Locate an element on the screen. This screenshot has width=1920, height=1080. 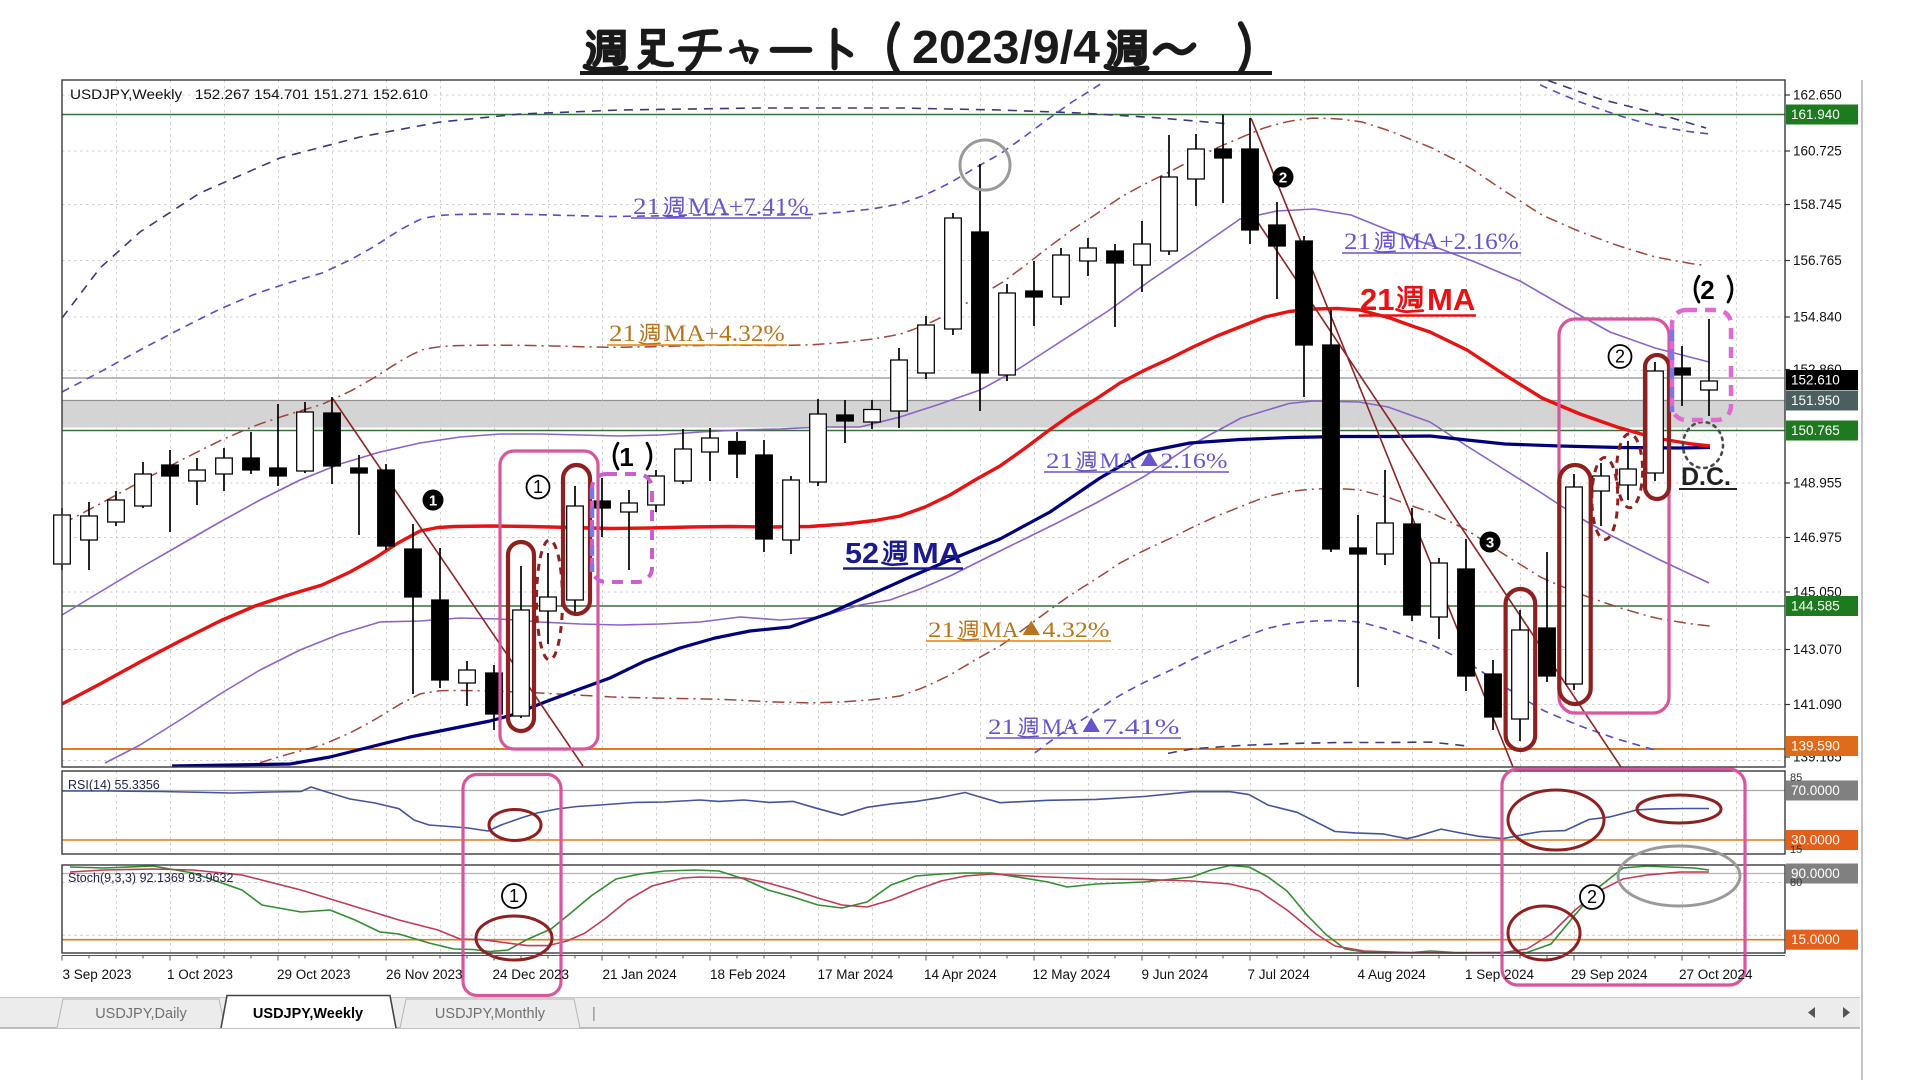
svg-text: MA+4.32% is located at coordinates (724, 333).